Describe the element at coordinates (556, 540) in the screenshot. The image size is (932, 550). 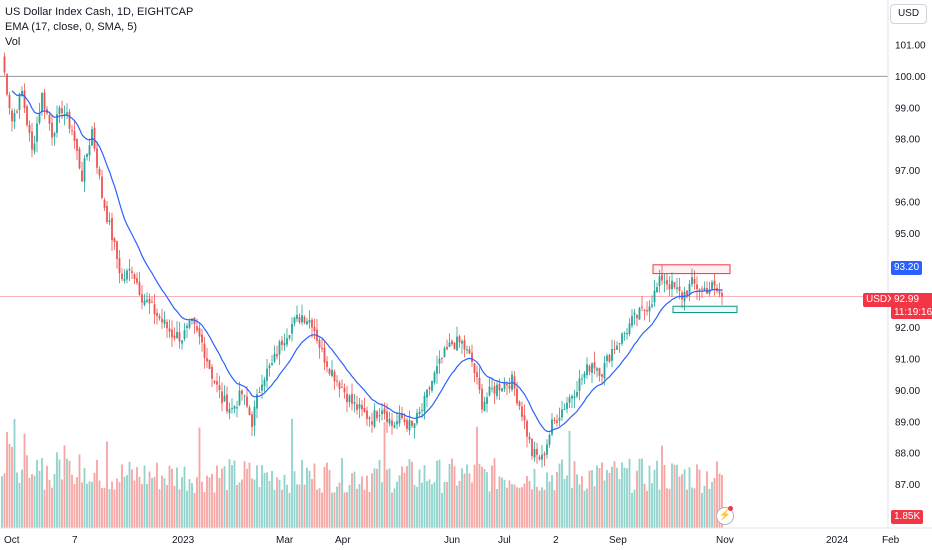
I see `time-tick-label: 2` at that location.